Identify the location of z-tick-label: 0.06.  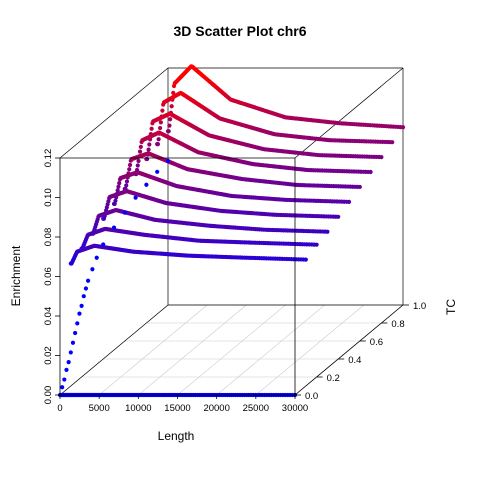
(48, 276).